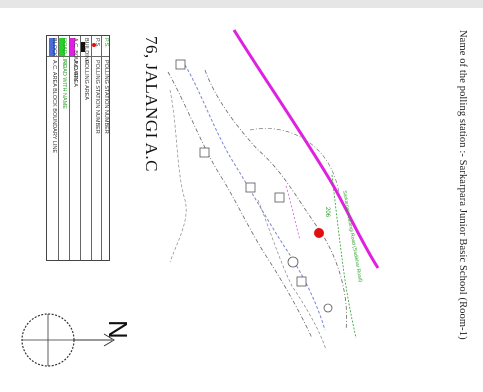 The image size is (483, 392). I want to click on legend-label: POLLING AREA, so click(86, 80).